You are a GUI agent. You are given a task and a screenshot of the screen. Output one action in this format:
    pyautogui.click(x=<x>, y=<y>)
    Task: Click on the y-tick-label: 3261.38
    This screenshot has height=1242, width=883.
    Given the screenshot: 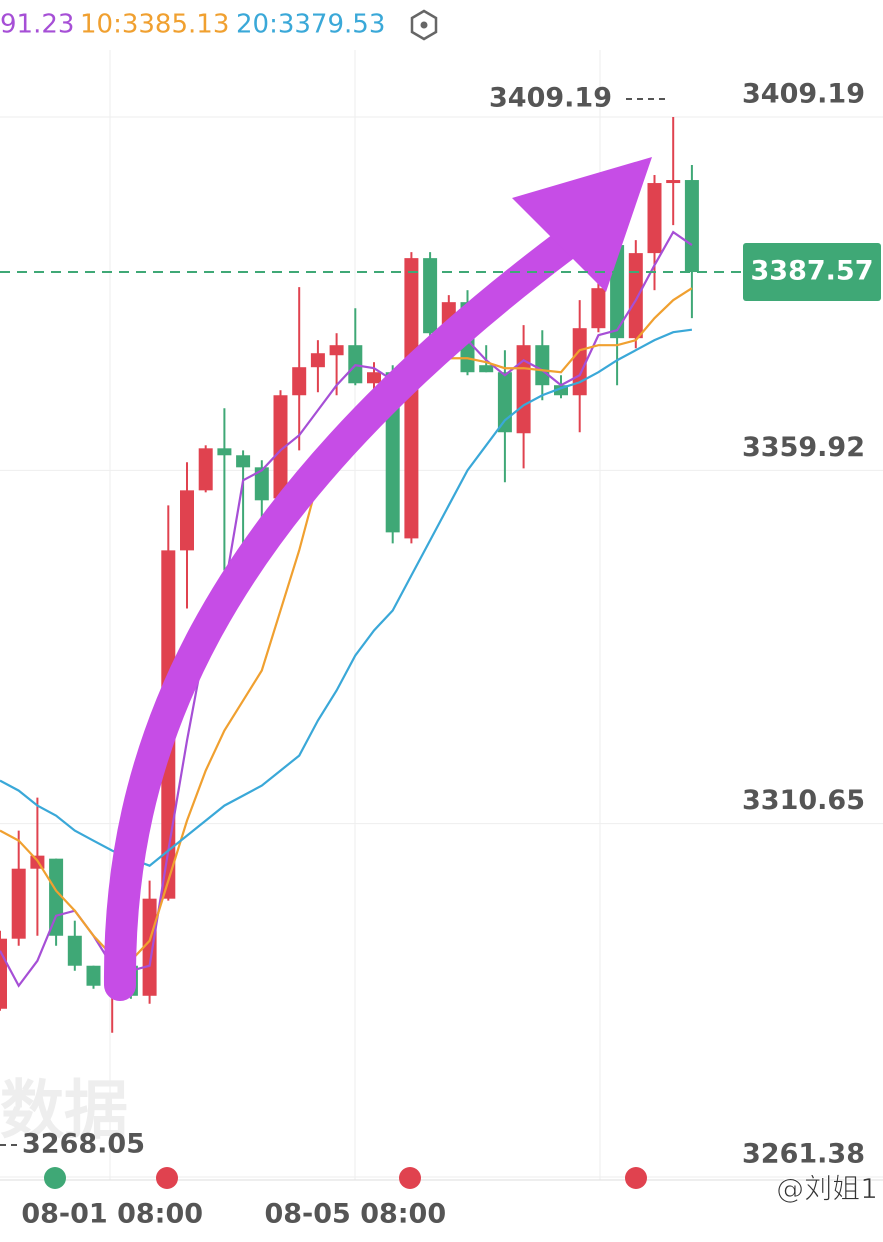 What is the action you would take?
    pyautogui.click(x=803, y=1154)
    